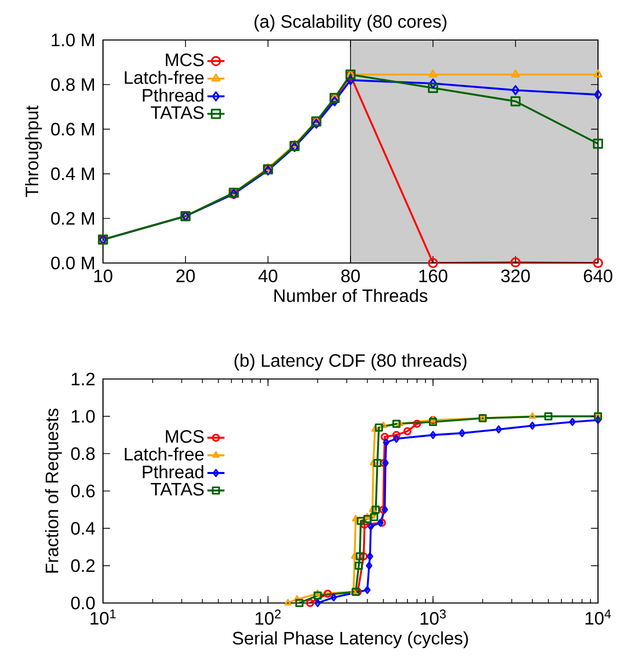 The height and width of the screenshot is (660, 639). I want to click on x-tick-label: 10$^{4}$, so click(598, 617).